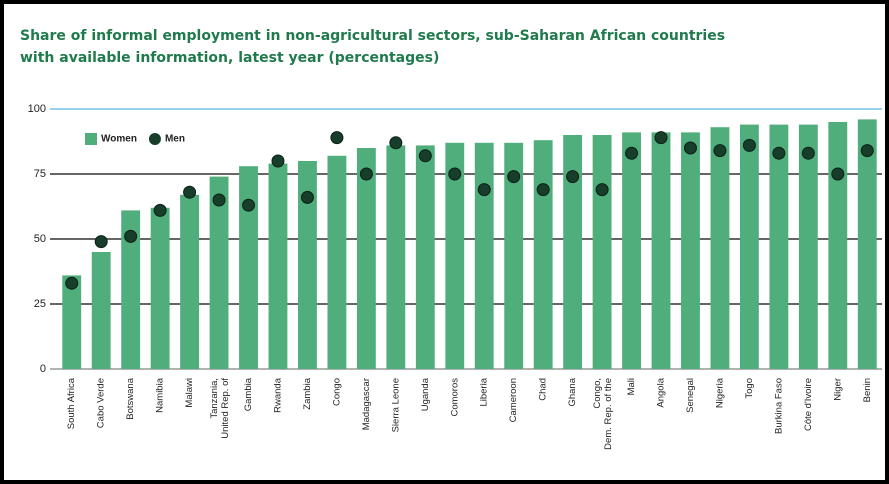 The image size is (889, 484). Describe the element at coordinates (543, 389) in the screenshot. I see `x-tick-label: Chad` at that location.